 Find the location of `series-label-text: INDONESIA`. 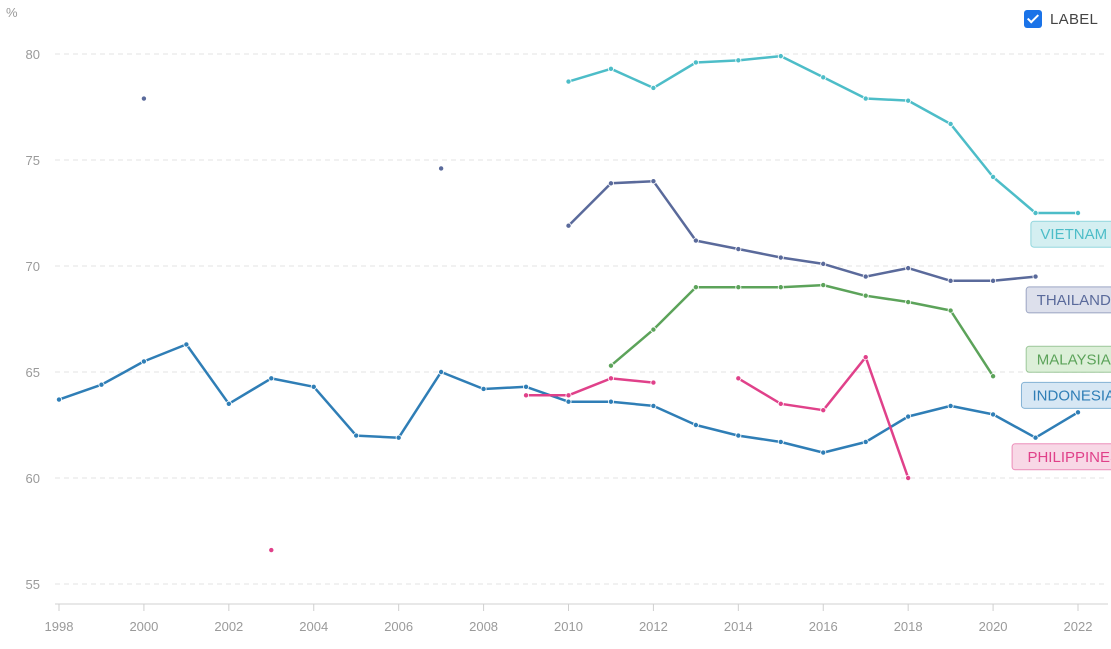

series-label-text: INDONESIA is located at coordinates (1071, 395).